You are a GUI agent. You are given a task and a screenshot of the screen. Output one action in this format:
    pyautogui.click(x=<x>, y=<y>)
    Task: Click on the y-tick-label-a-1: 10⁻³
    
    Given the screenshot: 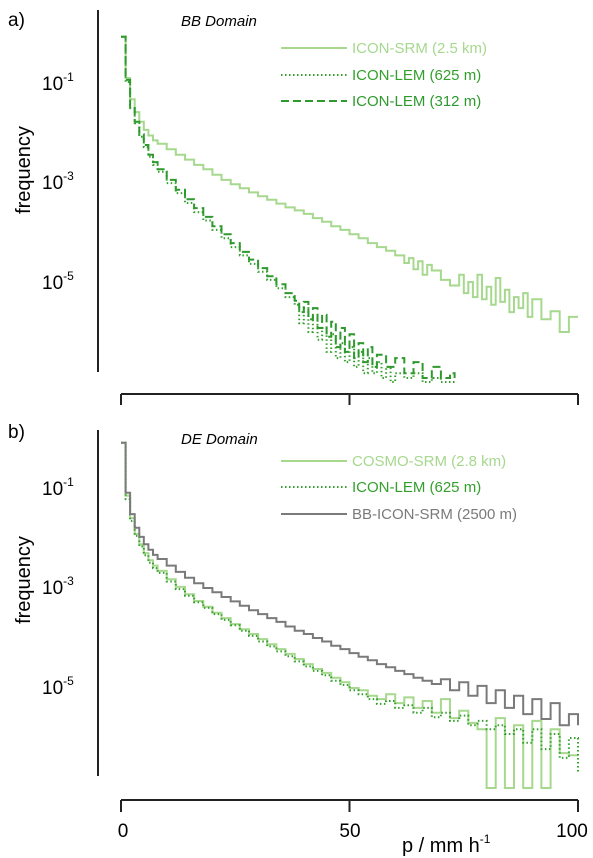 What is the action you would take?
    pyautogui.click(x=58, y=181)
    